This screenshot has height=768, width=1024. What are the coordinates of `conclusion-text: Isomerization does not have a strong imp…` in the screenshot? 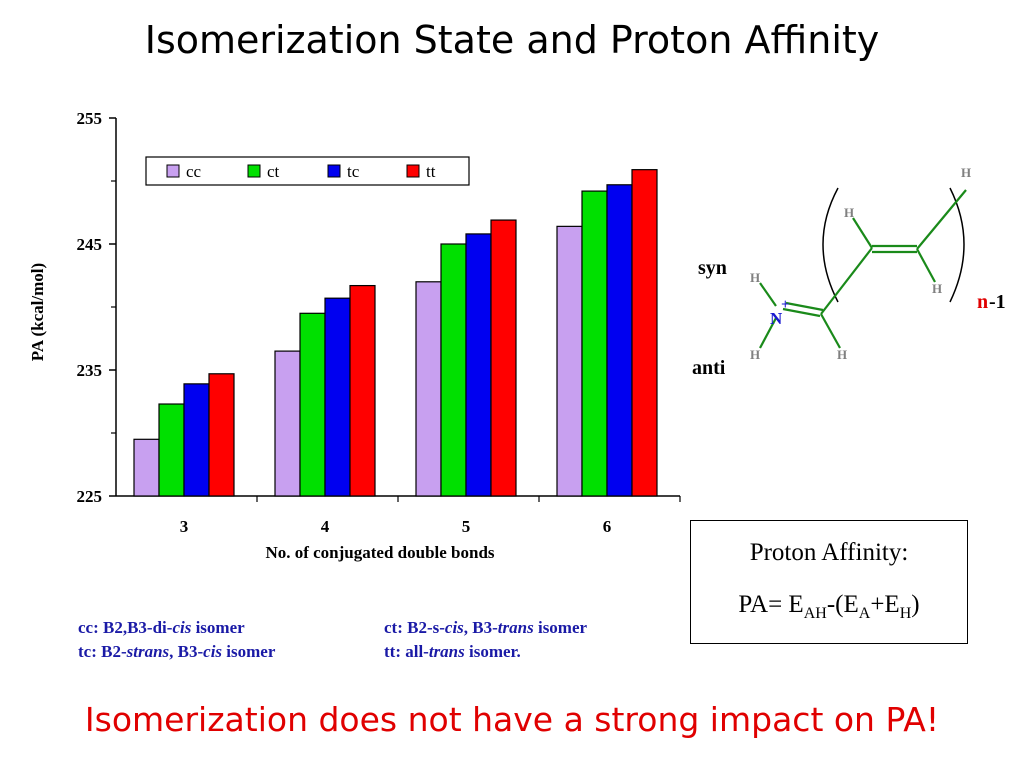 It's located at (512, 719).